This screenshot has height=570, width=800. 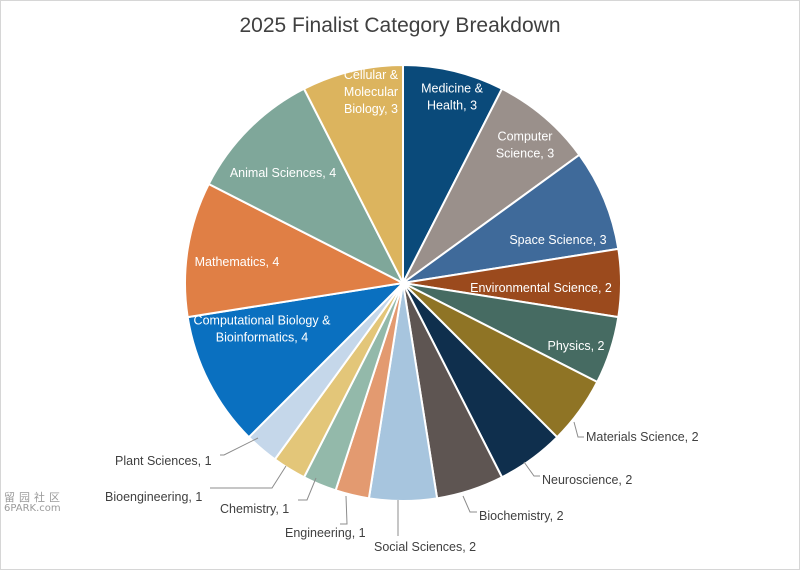 I want to click on slice-label-line: Bioinformatics, 4, so click(x=262, y=338).